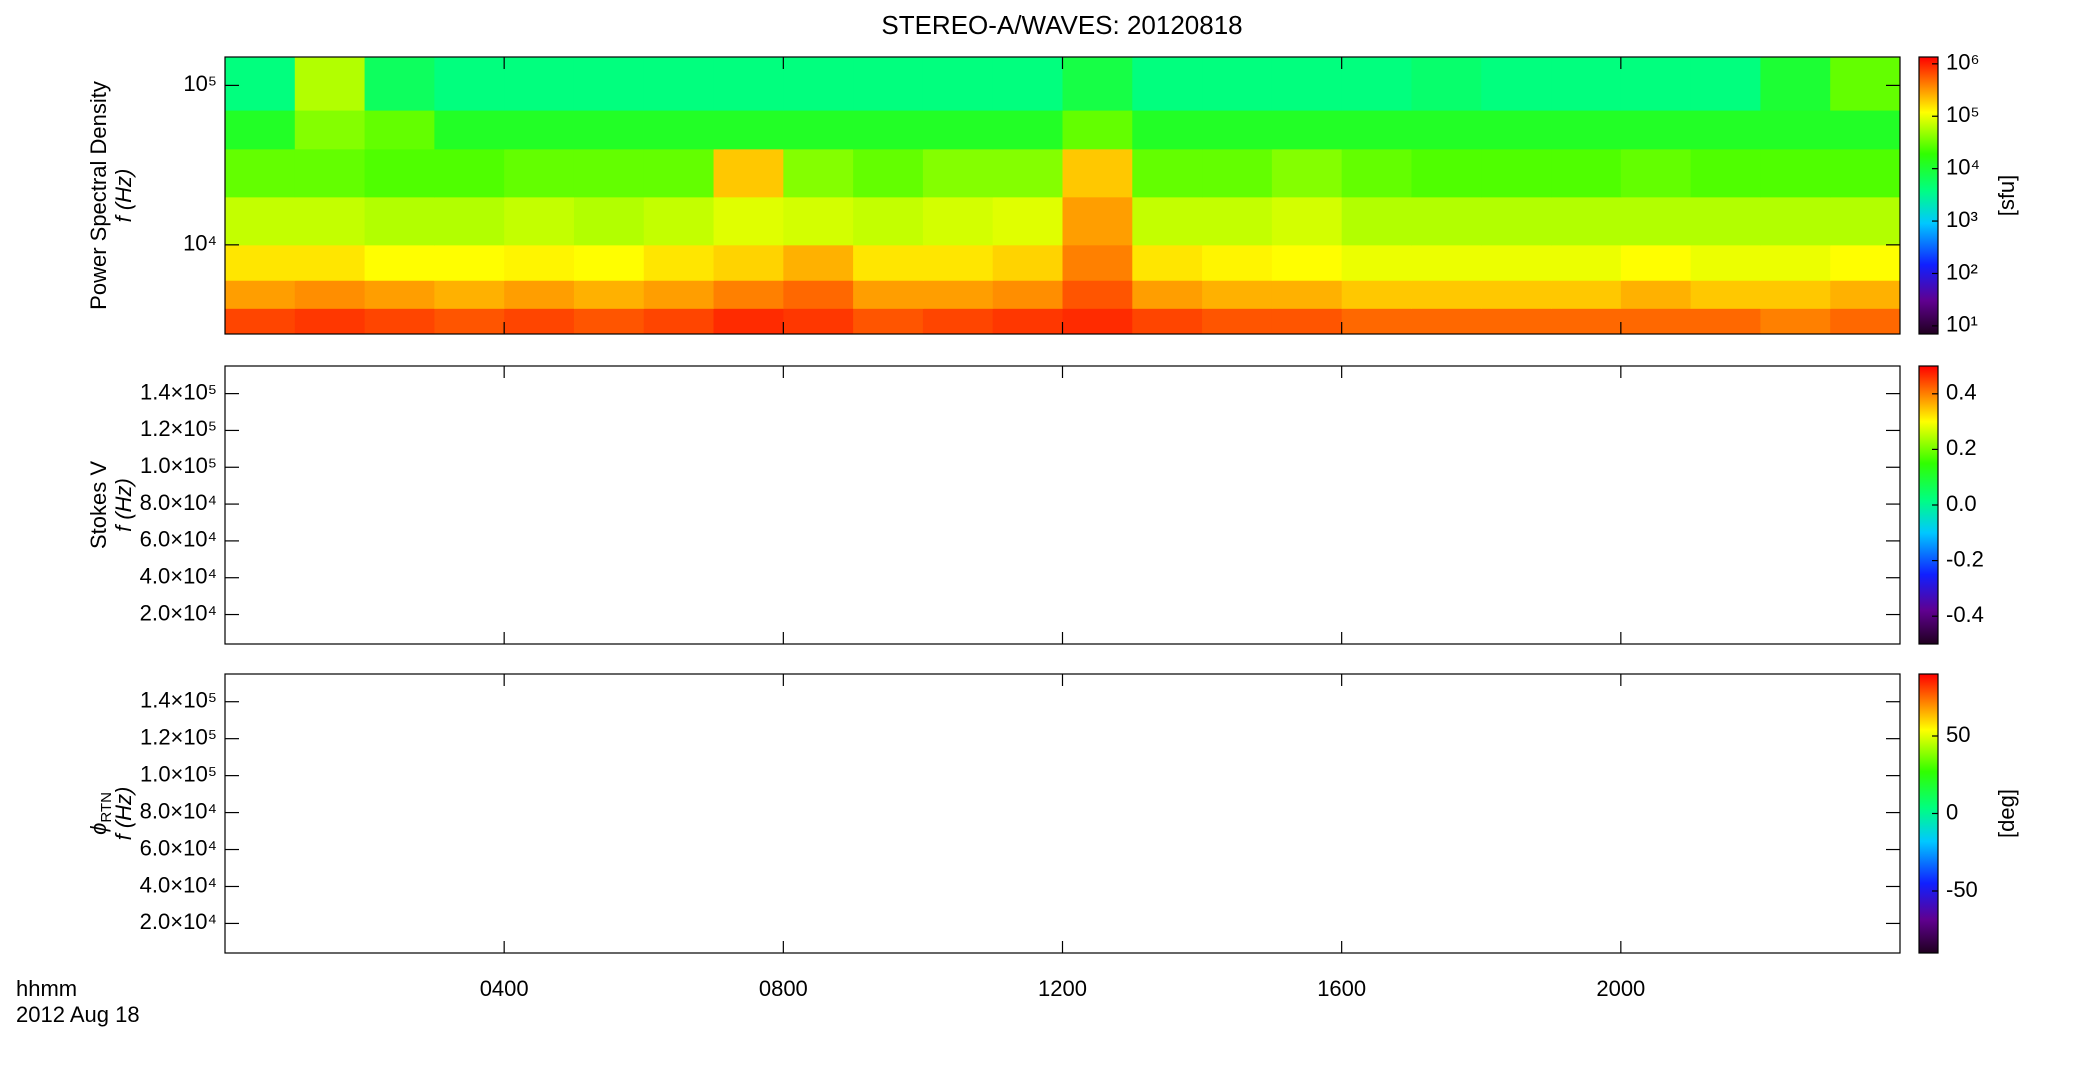 The width and height of the screenshot is (2096, 1080). What do you see at coordinates (1962, 271) in the screenshot?
I see `colorbar-tick-label: 10²` at bounding box center [1962, 271].